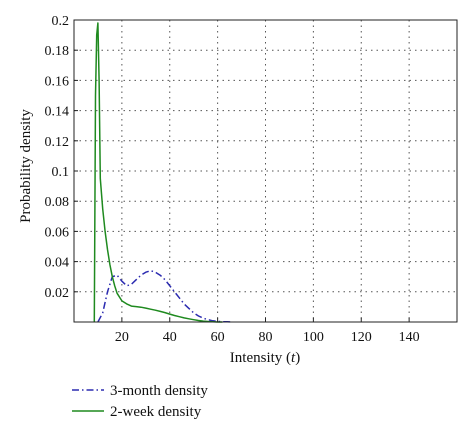 The image size is (474, 437). I want to click on y-tick-label: 0.12, so click(57, 142).